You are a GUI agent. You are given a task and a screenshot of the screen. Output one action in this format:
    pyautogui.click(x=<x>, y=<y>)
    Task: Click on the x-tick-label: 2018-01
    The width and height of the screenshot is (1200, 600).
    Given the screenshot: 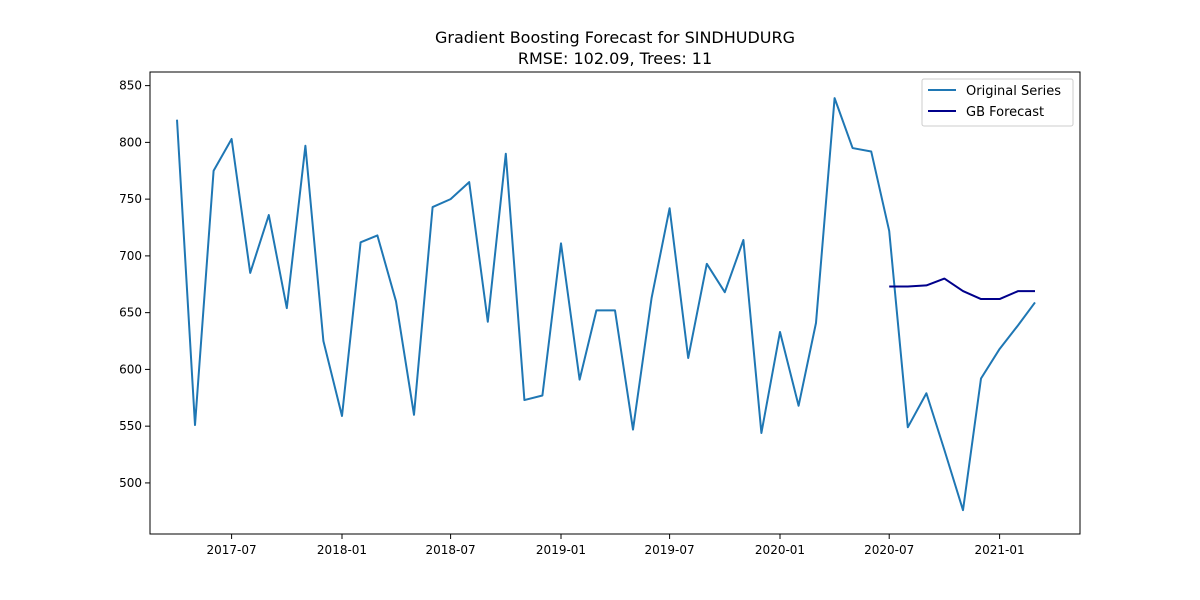 What is the action you would take?
    pyautogui.click(x=342, y=550)
    